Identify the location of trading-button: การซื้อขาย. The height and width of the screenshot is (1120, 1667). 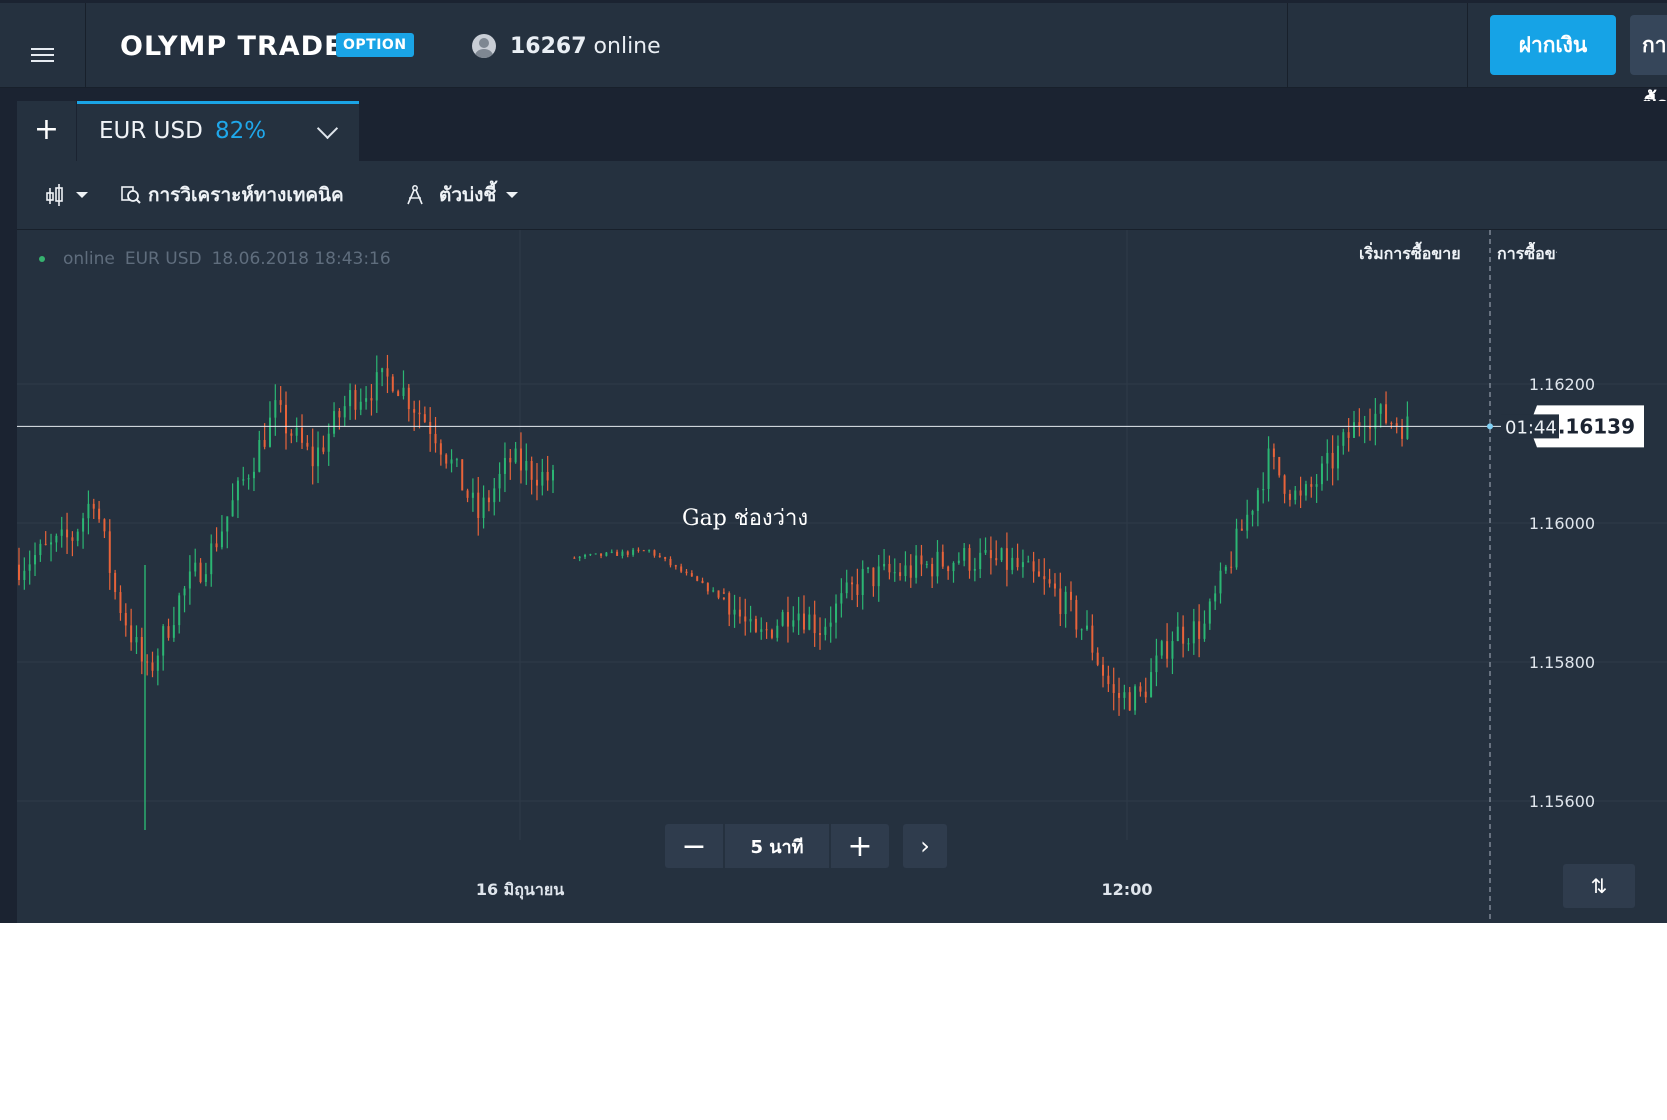
(1648, 96).